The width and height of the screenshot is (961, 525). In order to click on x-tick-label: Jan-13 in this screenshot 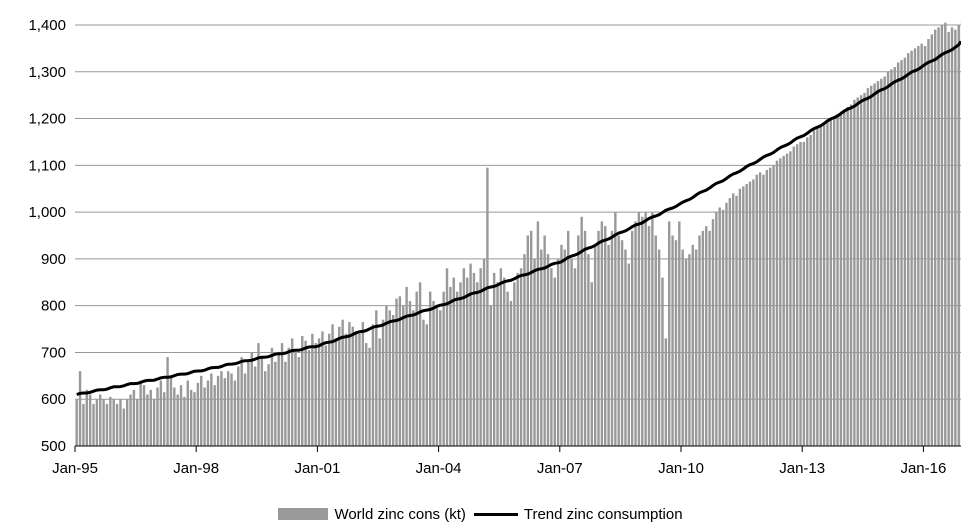, I will do `click(802, 468)`.